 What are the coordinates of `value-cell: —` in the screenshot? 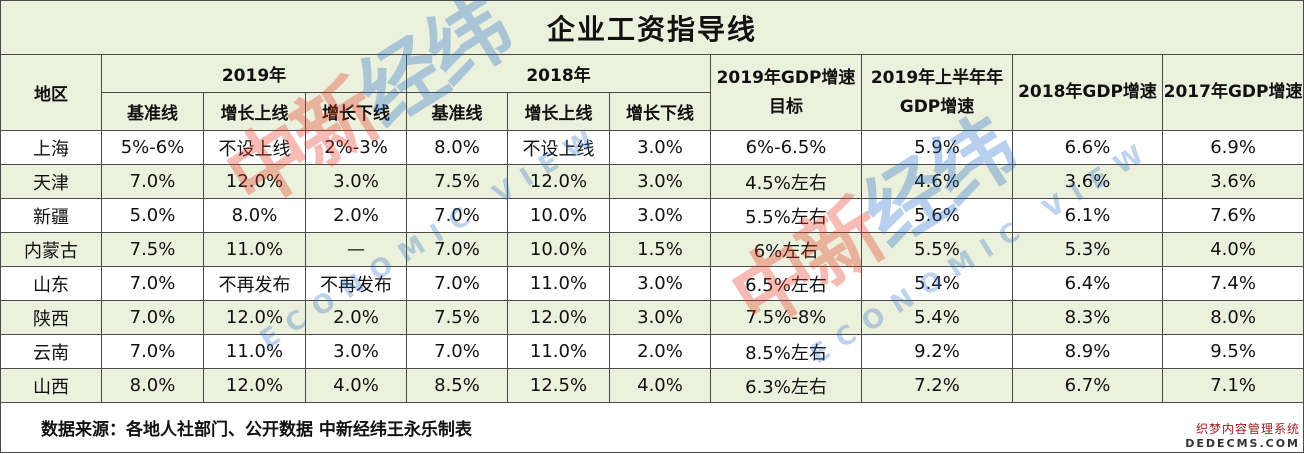 It's located at (356, 249).